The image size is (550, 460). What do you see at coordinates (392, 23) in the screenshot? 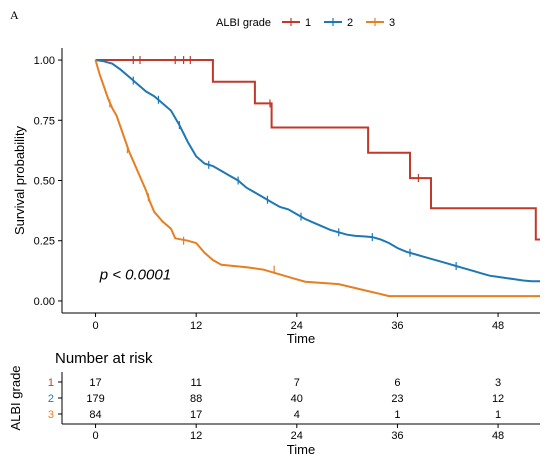
I see `legend-label-grade-3: 3` at bounding box center [392, 23].